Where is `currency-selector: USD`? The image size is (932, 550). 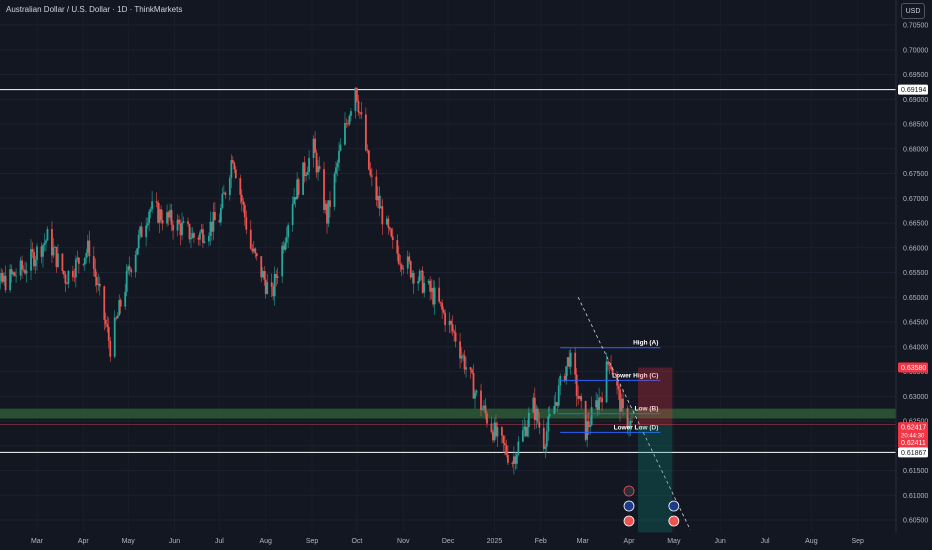 currency-selector: USD is located at coordinates (913, 11).